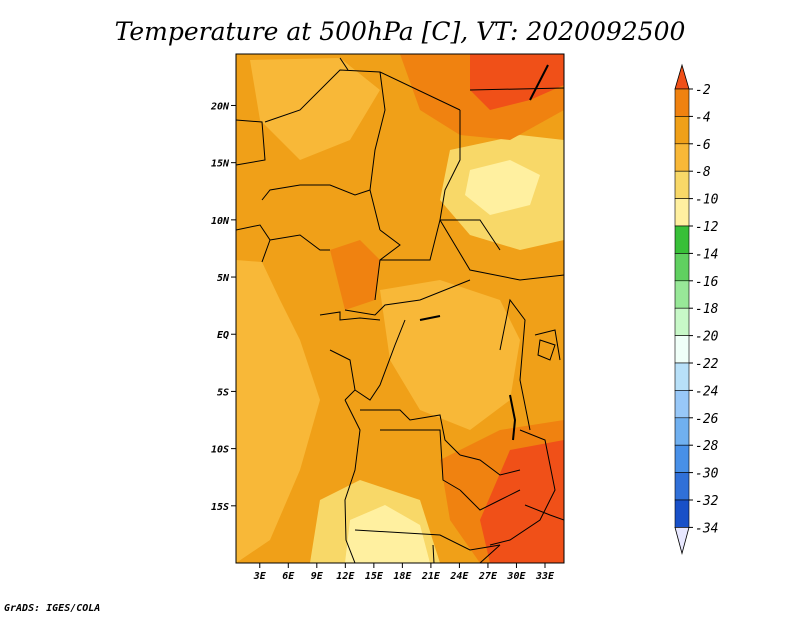 The height and width of the screenshot is (618, 800). Describe the element at coordinates (459, 576) in the screenshot. I see `x-tick-label: 24E` at that location.